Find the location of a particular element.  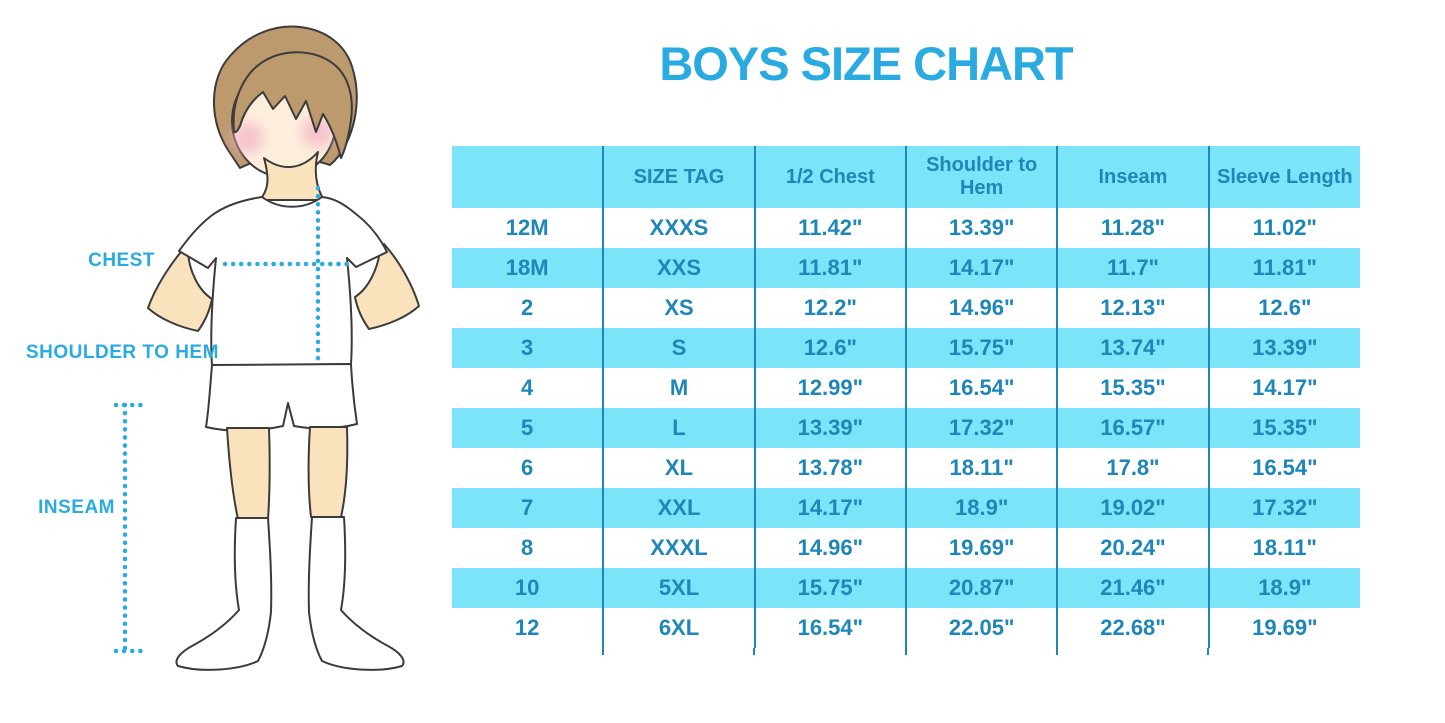

measurement-cell: 16.57" is located at coordinates (1133, 428).